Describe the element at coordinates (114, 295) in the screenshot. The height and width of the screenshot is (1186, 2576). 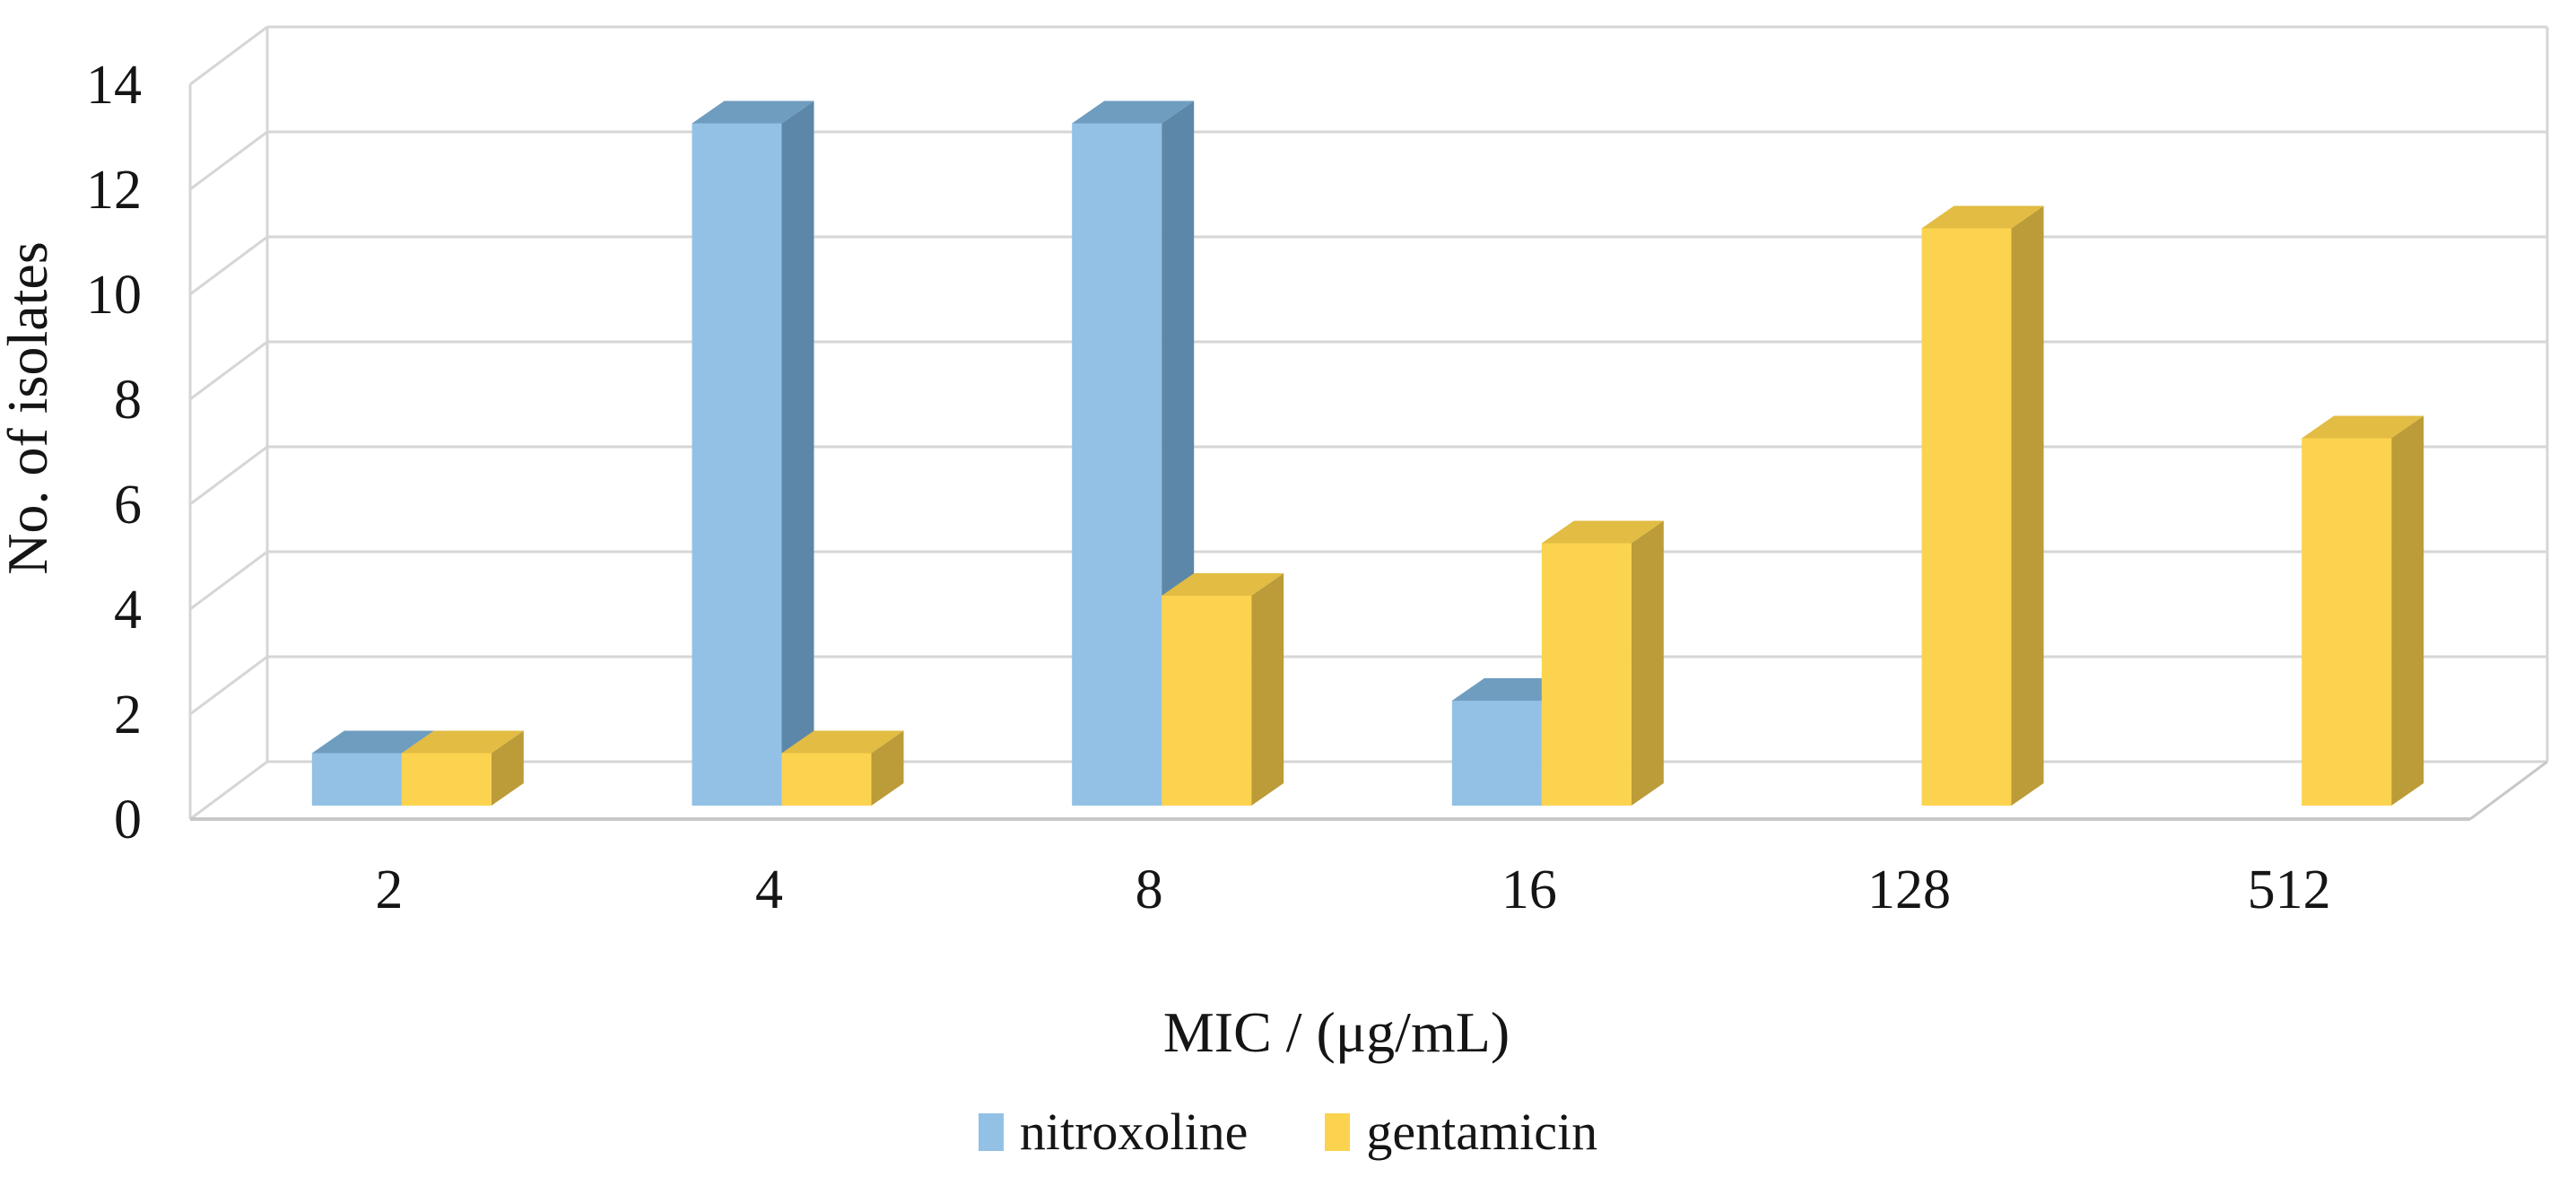
I see `y-tick-label-10: 10` at that location.